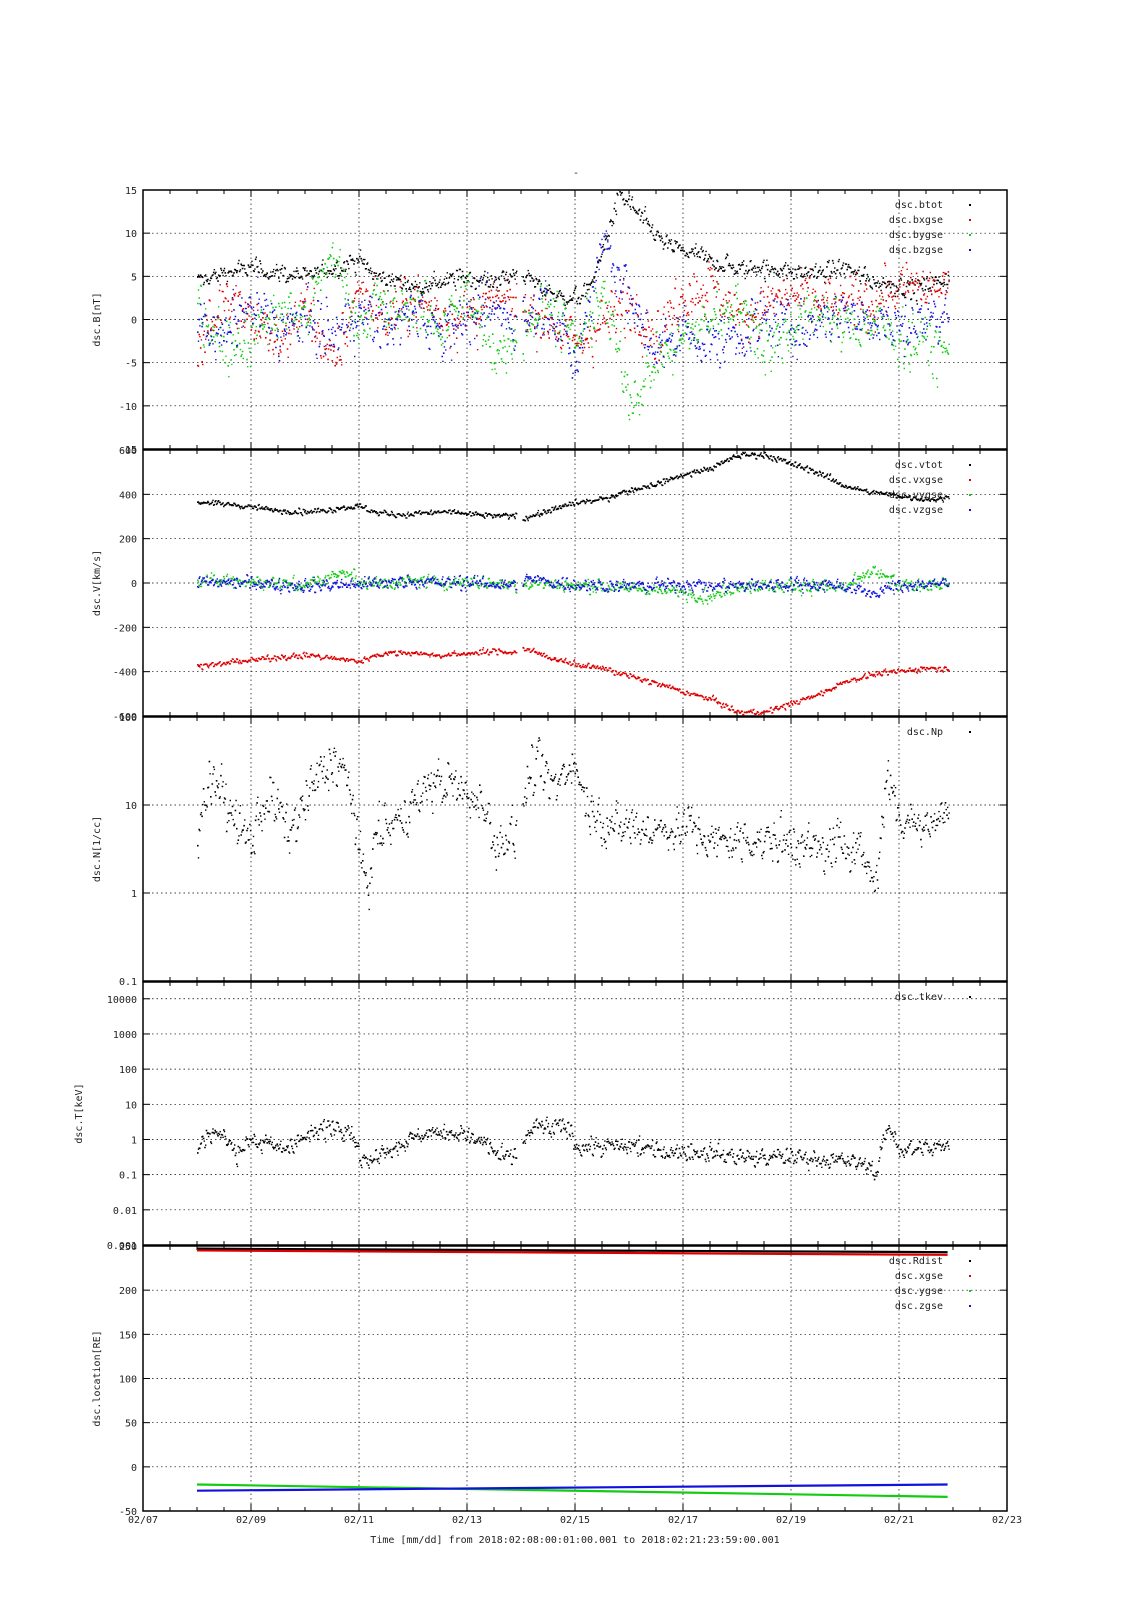 The height and width of the screenshot is (1600, 1131). I want to click on series-dsc-zgse, so click(572, 1487).